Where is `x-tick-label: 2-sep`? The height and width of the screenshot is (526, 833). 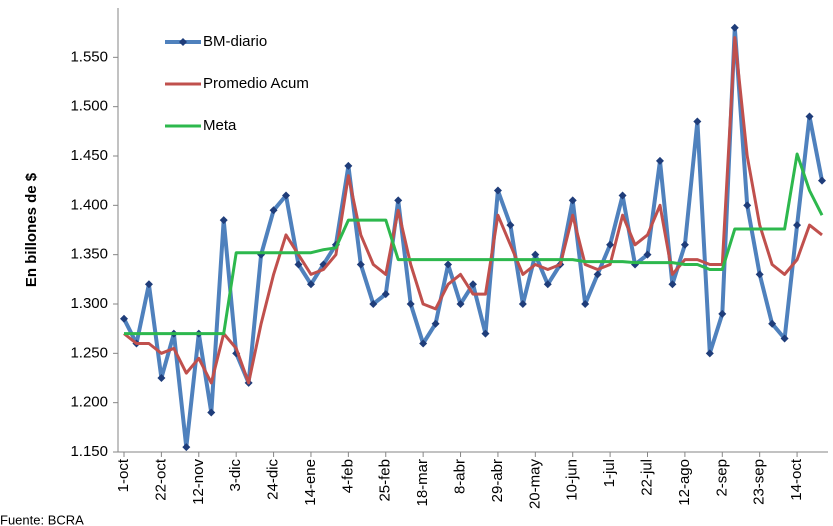 x-tick-label: 2-sep is located at coordinates (721, 478).